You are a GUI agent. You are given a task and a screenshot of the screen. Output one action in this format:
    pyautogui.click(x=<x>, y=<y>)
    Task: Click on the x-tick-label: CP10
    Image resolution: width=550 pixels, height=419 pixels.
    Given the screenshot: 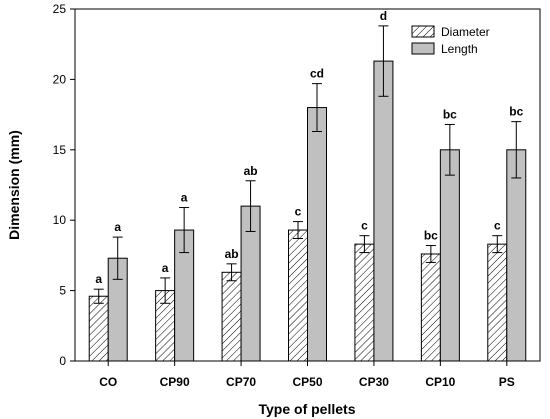 What is the action you would take?
    pyautogui.click(x=440, y=382)
    